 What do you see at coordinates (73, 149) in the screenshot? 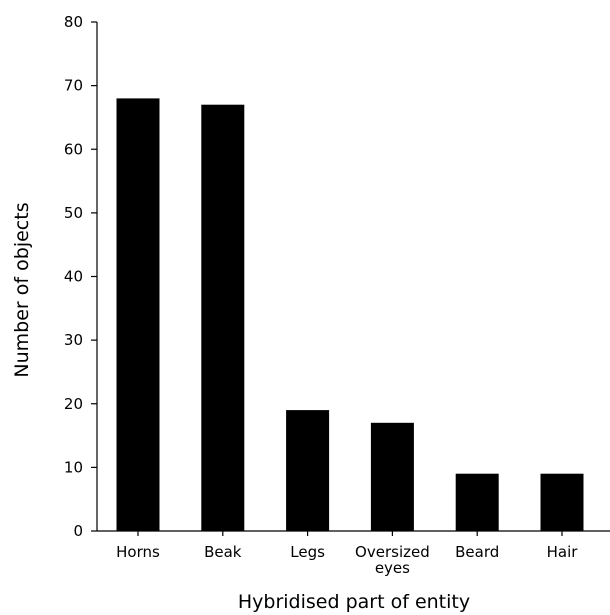
I see `y-tick-label: 60` at bounding box center [73, 149].